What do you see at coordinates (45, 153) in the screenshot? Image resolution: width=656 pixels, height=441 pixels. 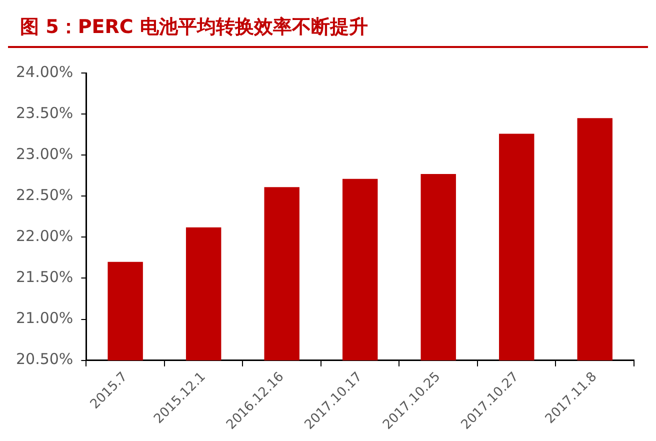 I see `y-tick-label: 23.00%` at bounding box center [45, 153].